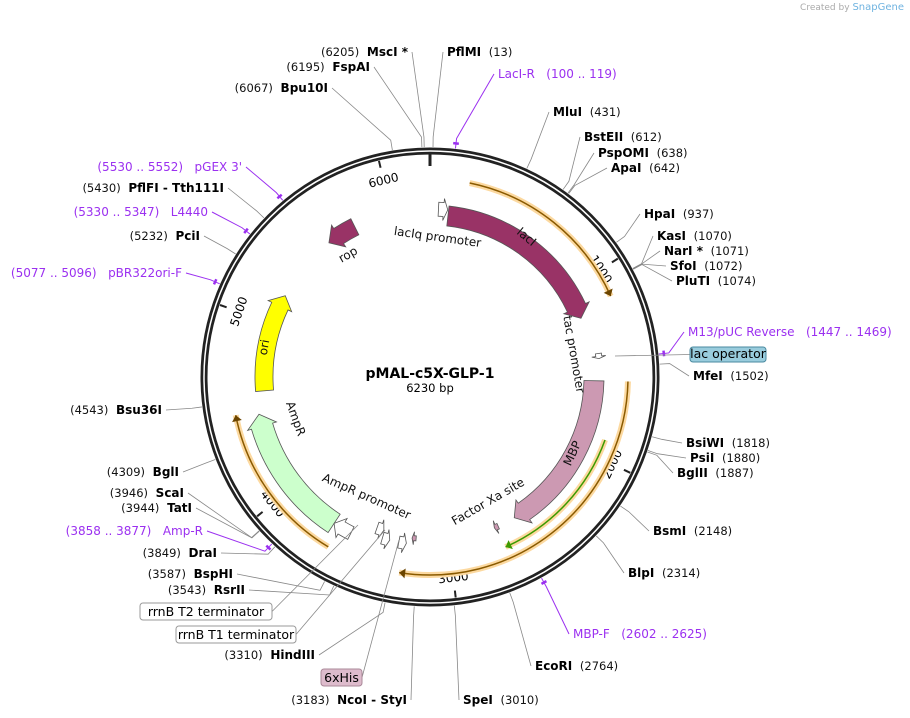 The image size is (910, 718). What do you see at coordinates (189, 212) in the screenshot?
I see `primer-name: L4440` at bounding box center [189, 212].